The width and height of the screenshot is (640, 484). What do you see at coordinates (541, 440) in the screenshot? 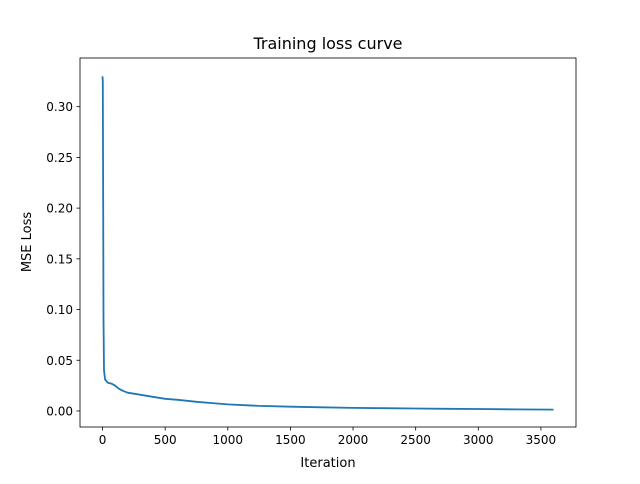
I see `x-tick-label: 3500` at bounding box center [541, 440].